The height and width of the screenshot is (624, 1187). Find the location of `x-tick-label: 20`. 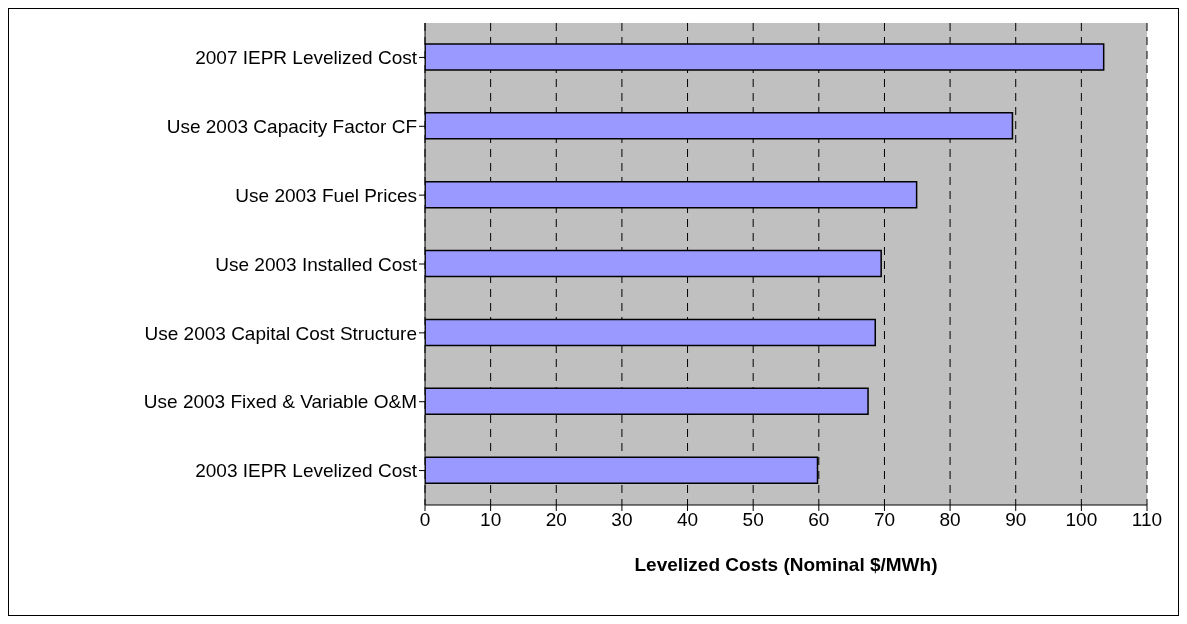

x-tick-label: 20 is located at coordinates (556, 520).